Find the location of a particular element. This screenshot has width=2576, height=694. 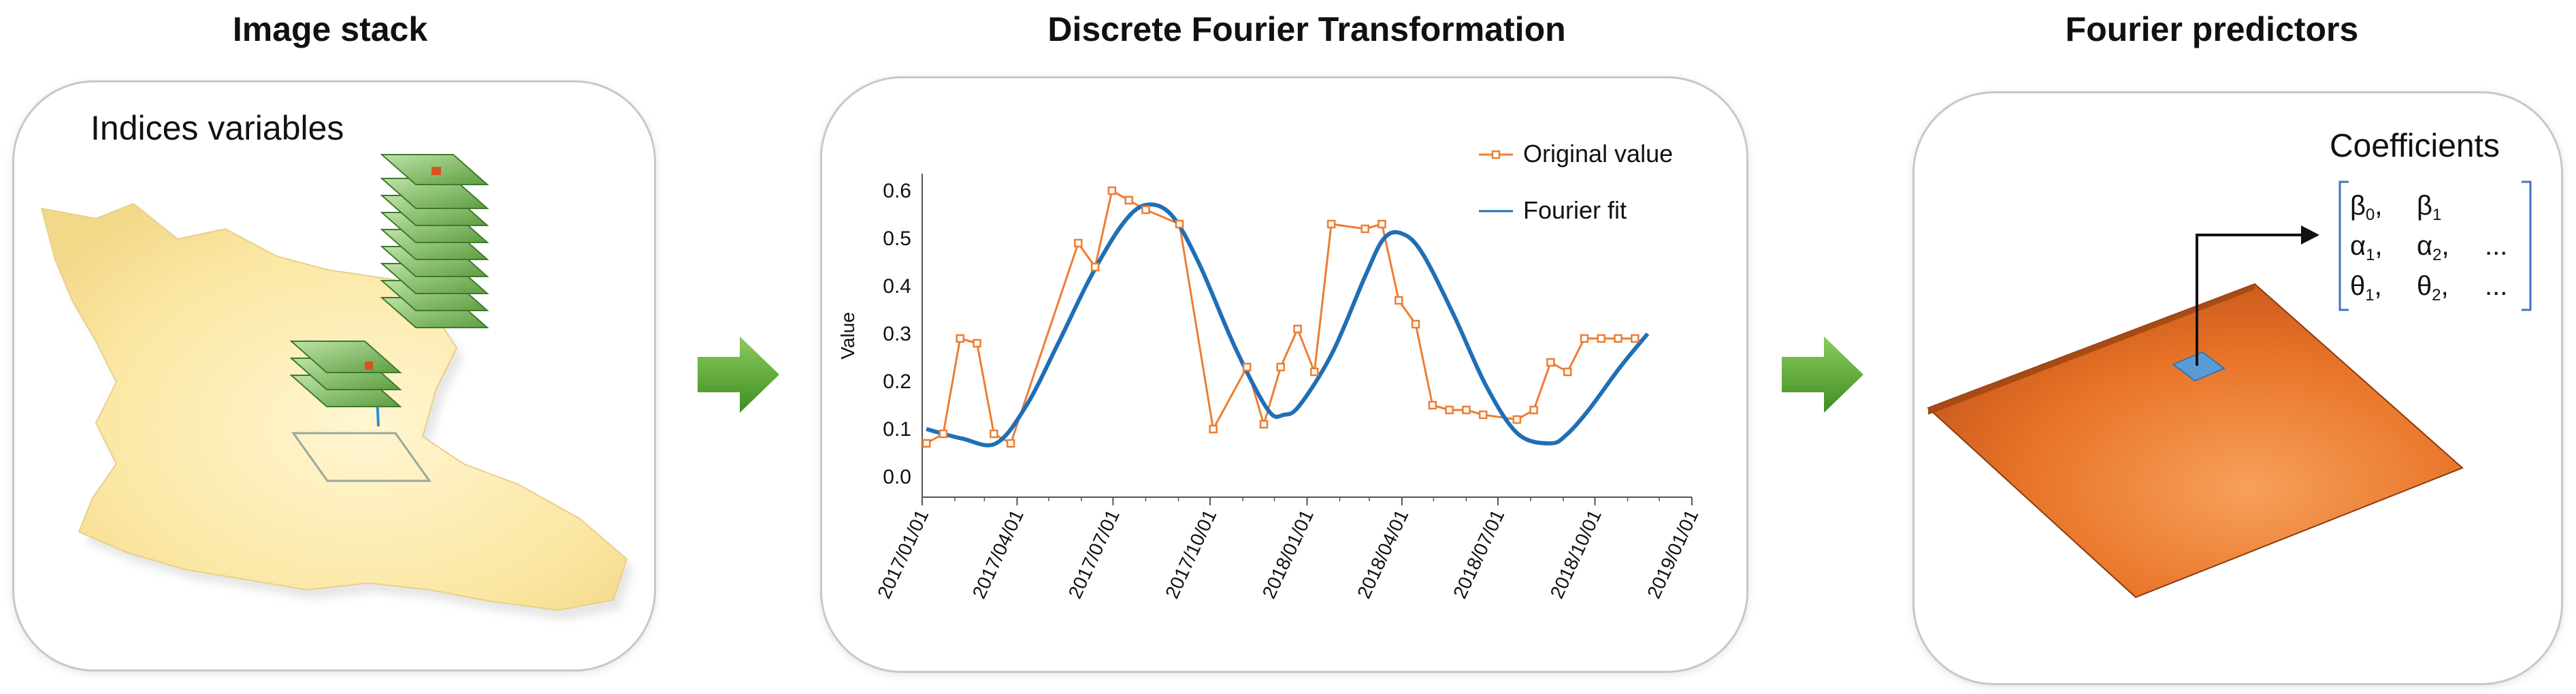

x-tick-label: 2017/07/01 is located at coordinates (1094, 553).